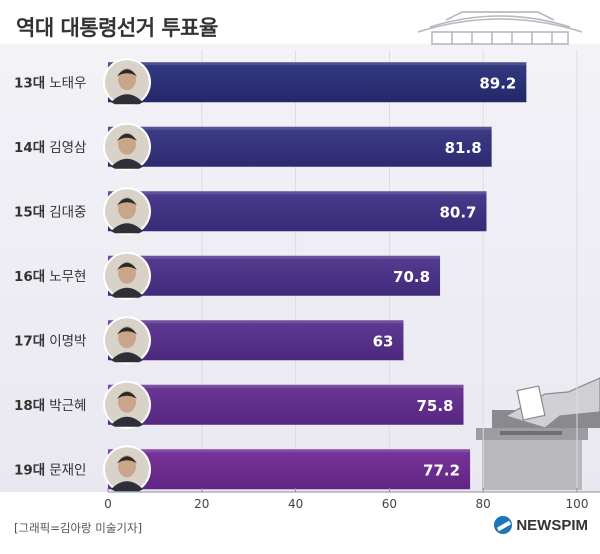  Describe the element at coordinates (389, 504) in the screenshot. I see `x-tick-label: 60` at that location.